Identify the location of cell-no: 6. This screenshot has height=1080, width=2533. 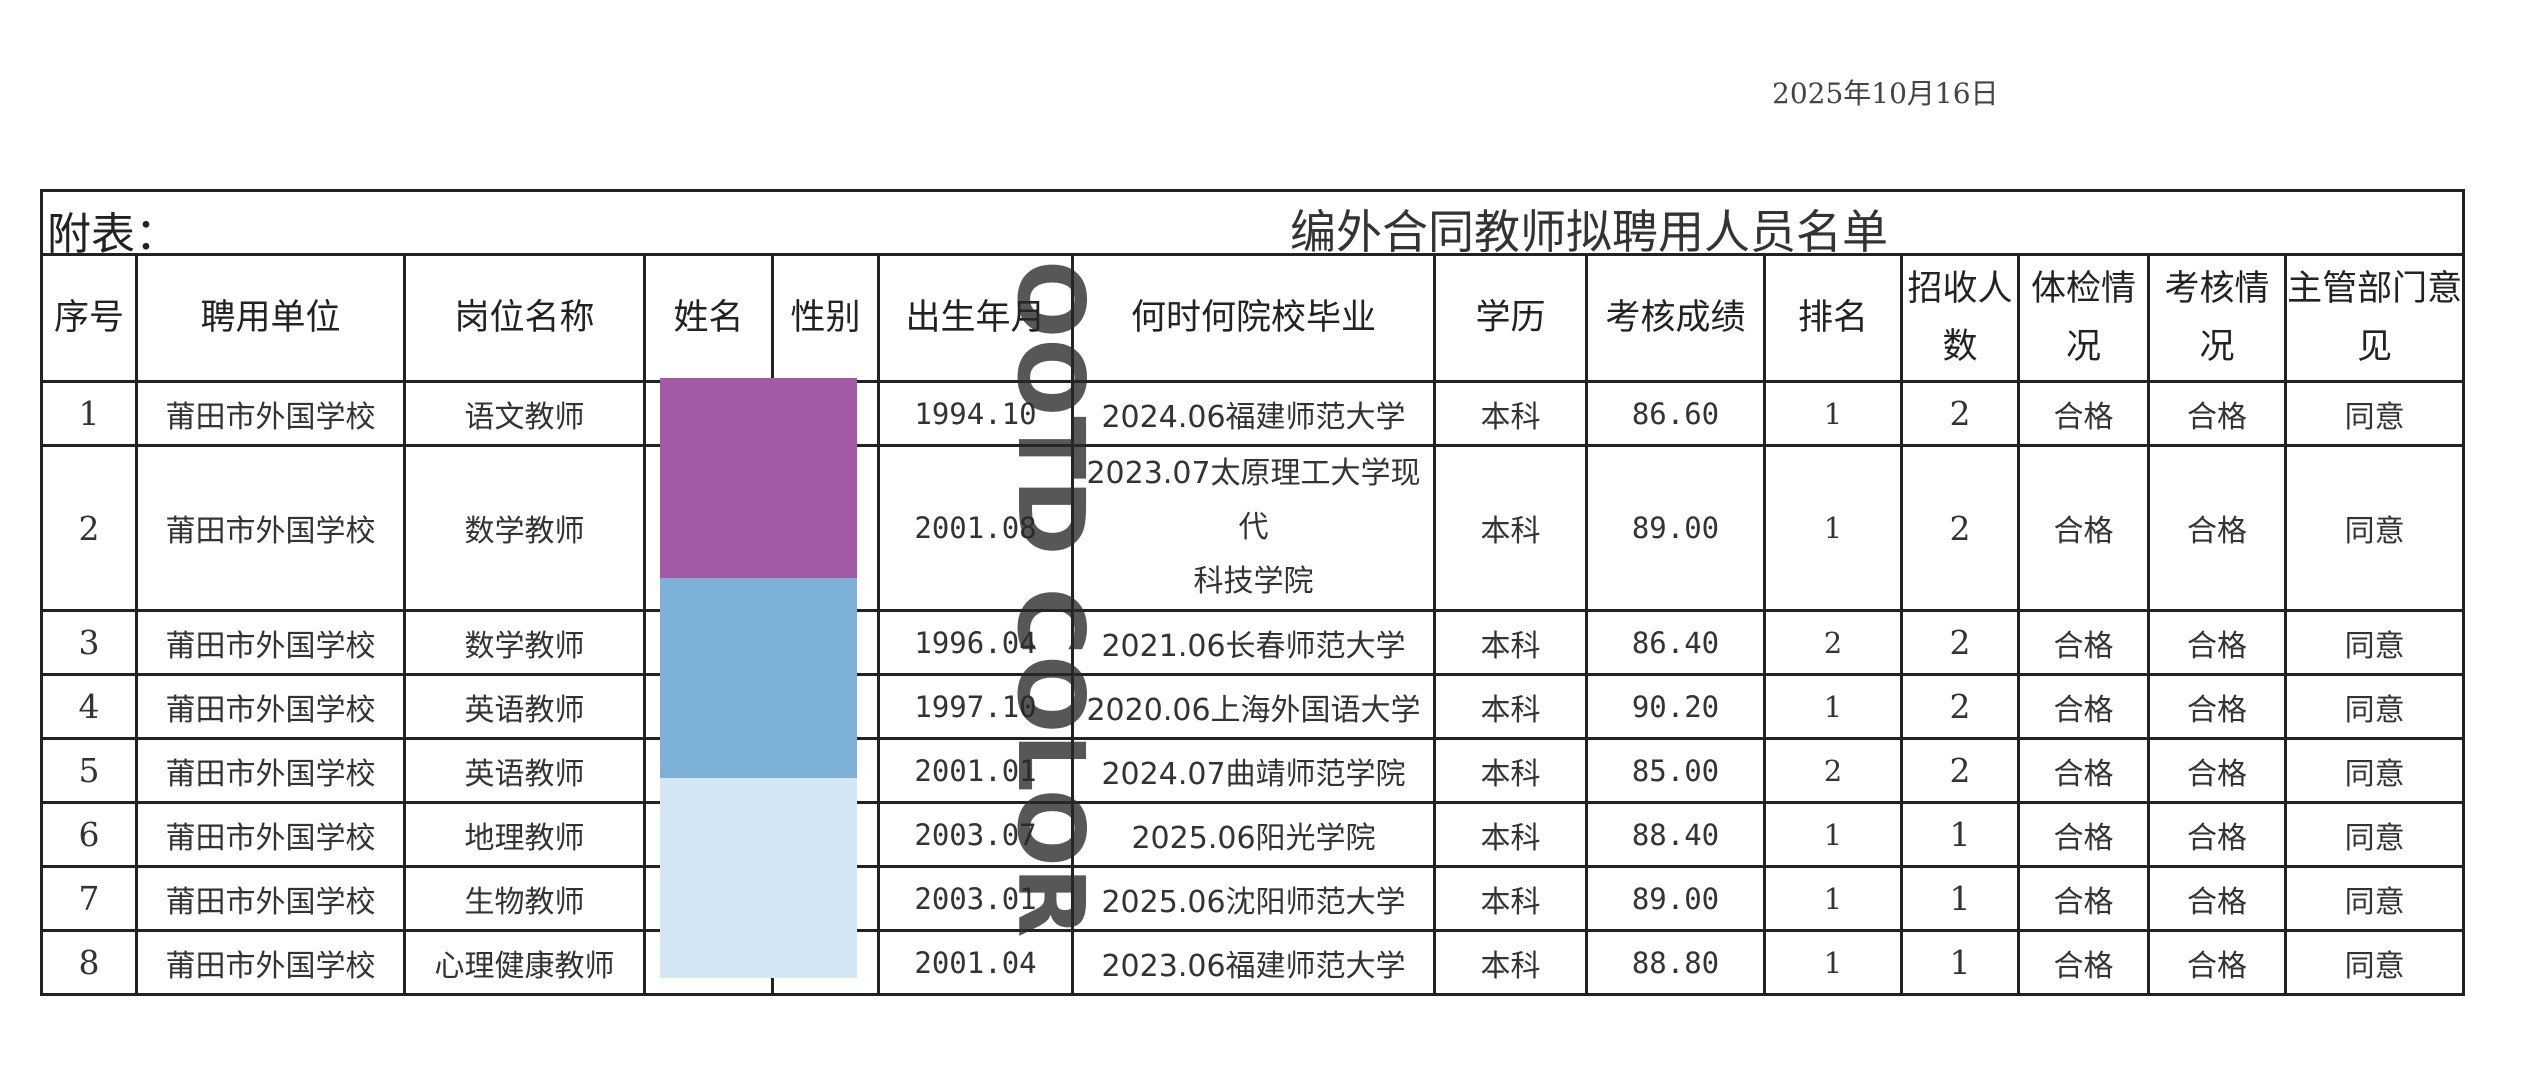
(89, 834).